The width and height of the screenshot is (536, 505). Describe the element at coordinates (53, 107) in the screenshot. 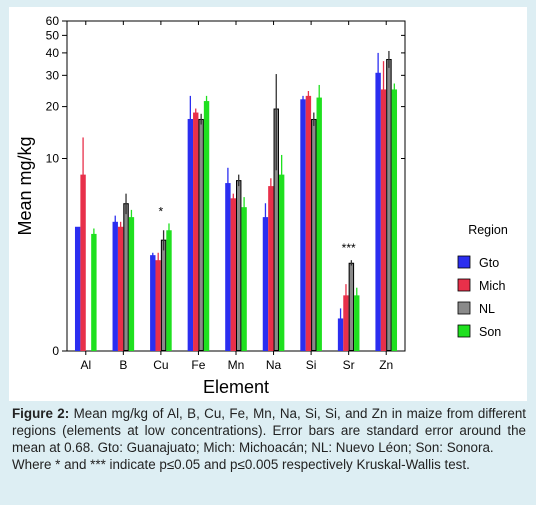

I see `y-tick-label: 20` at that location.